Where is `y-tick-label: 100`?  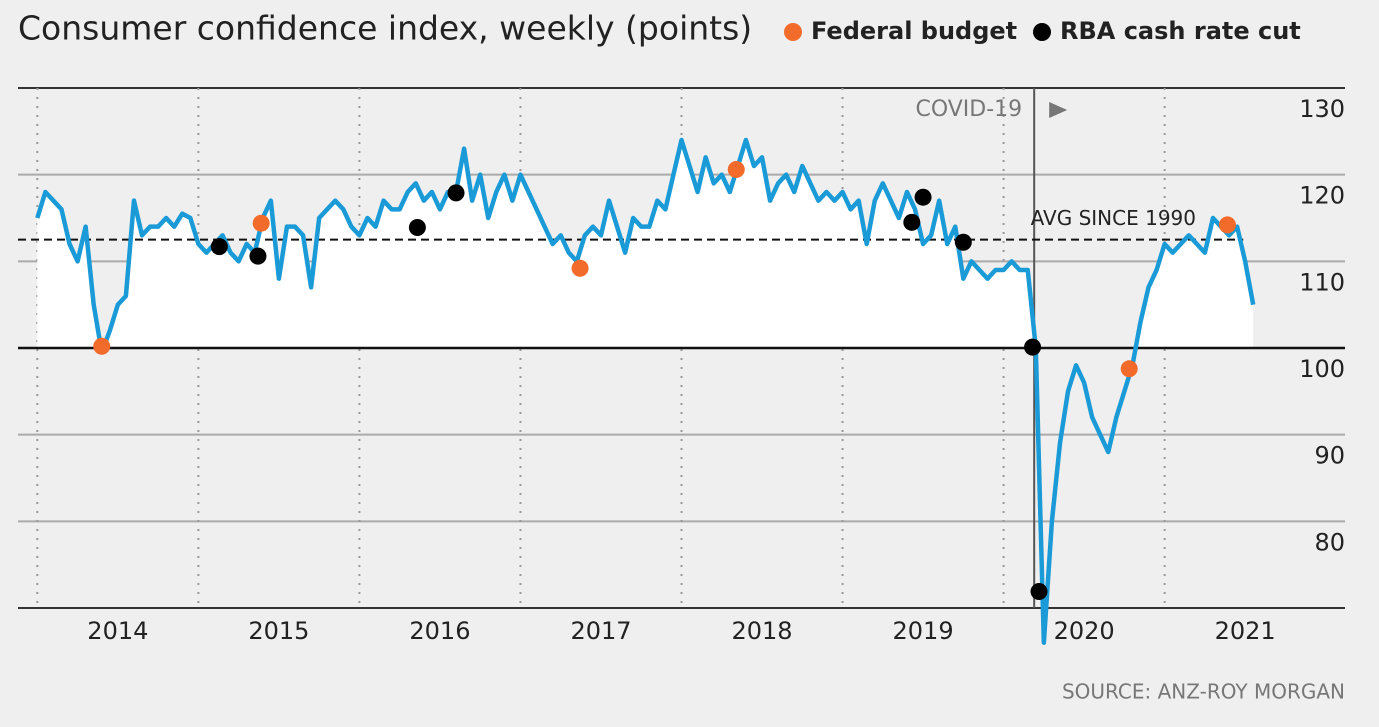 y-tick-label: 100 is located at coordinates (1322, 369).